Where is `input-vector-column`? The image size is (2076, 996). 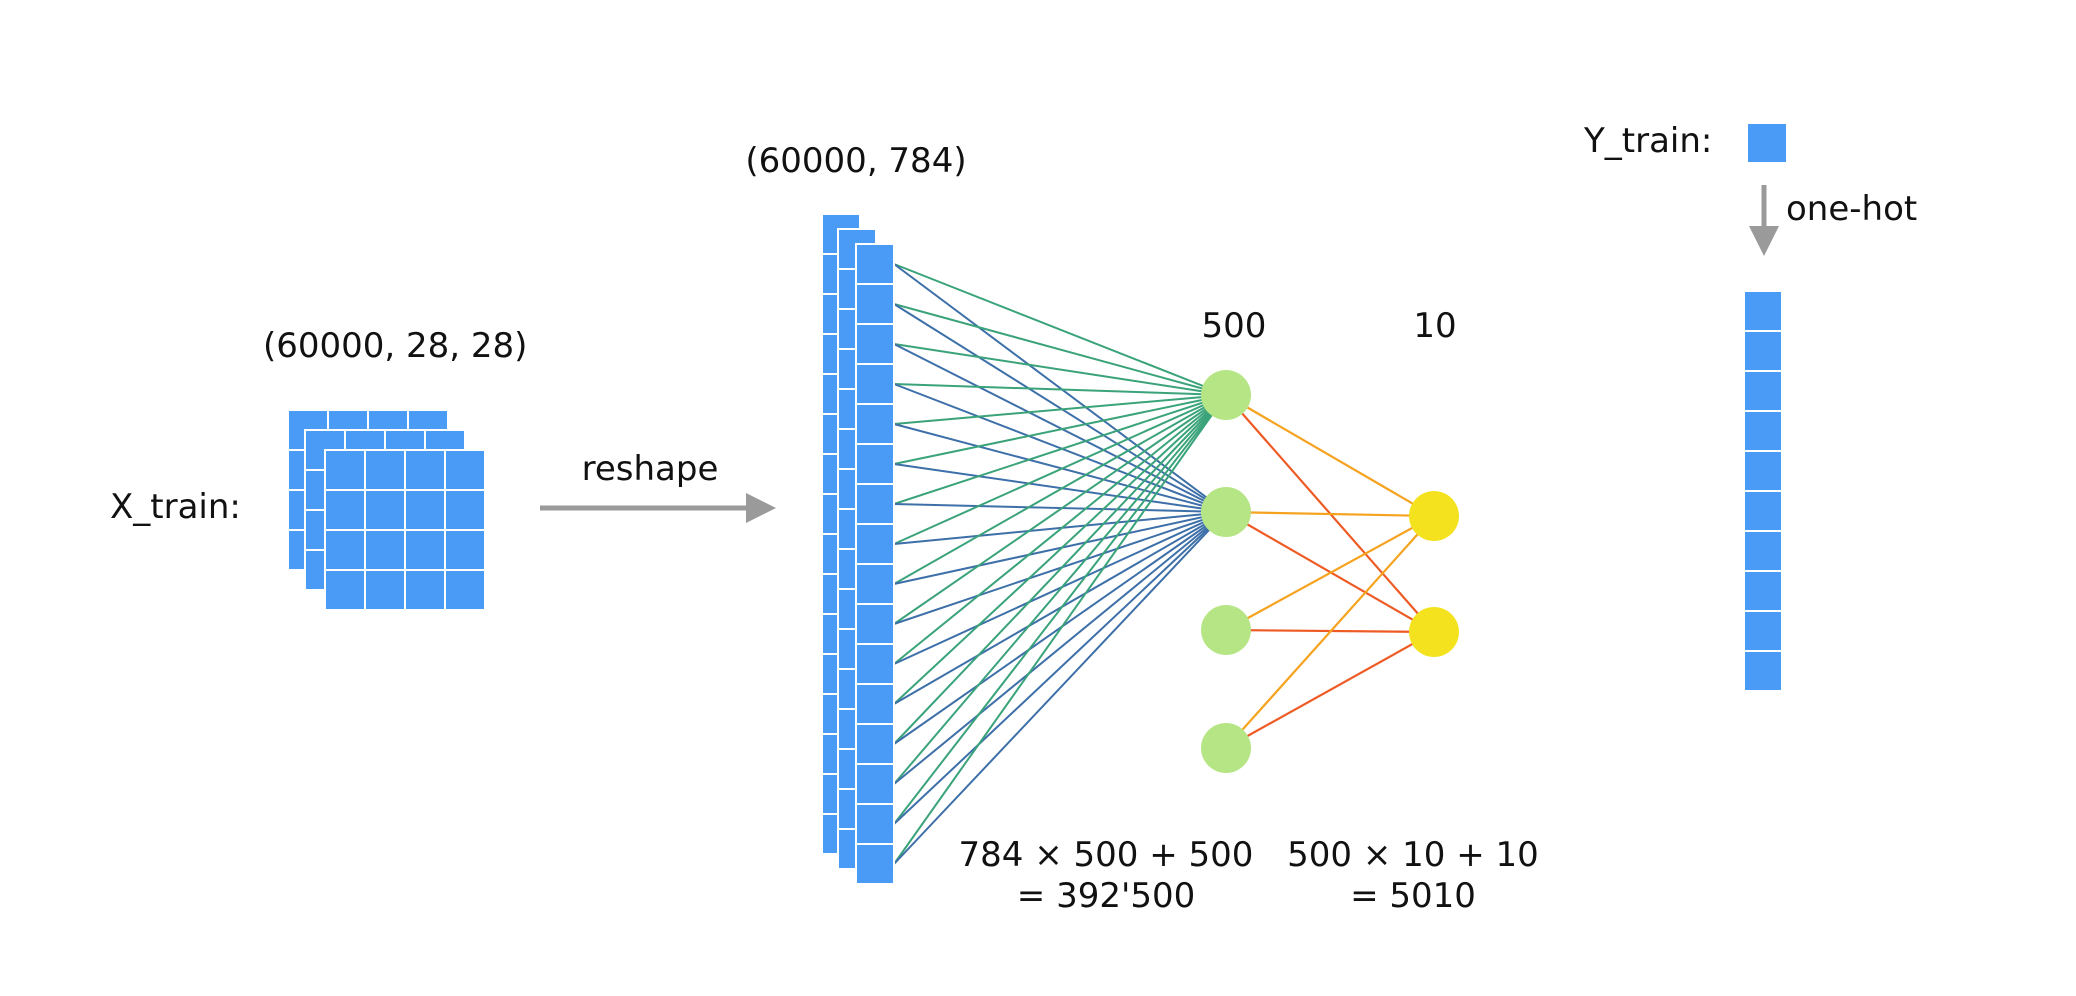 input-vector-column is located at coordinates (875, 564).